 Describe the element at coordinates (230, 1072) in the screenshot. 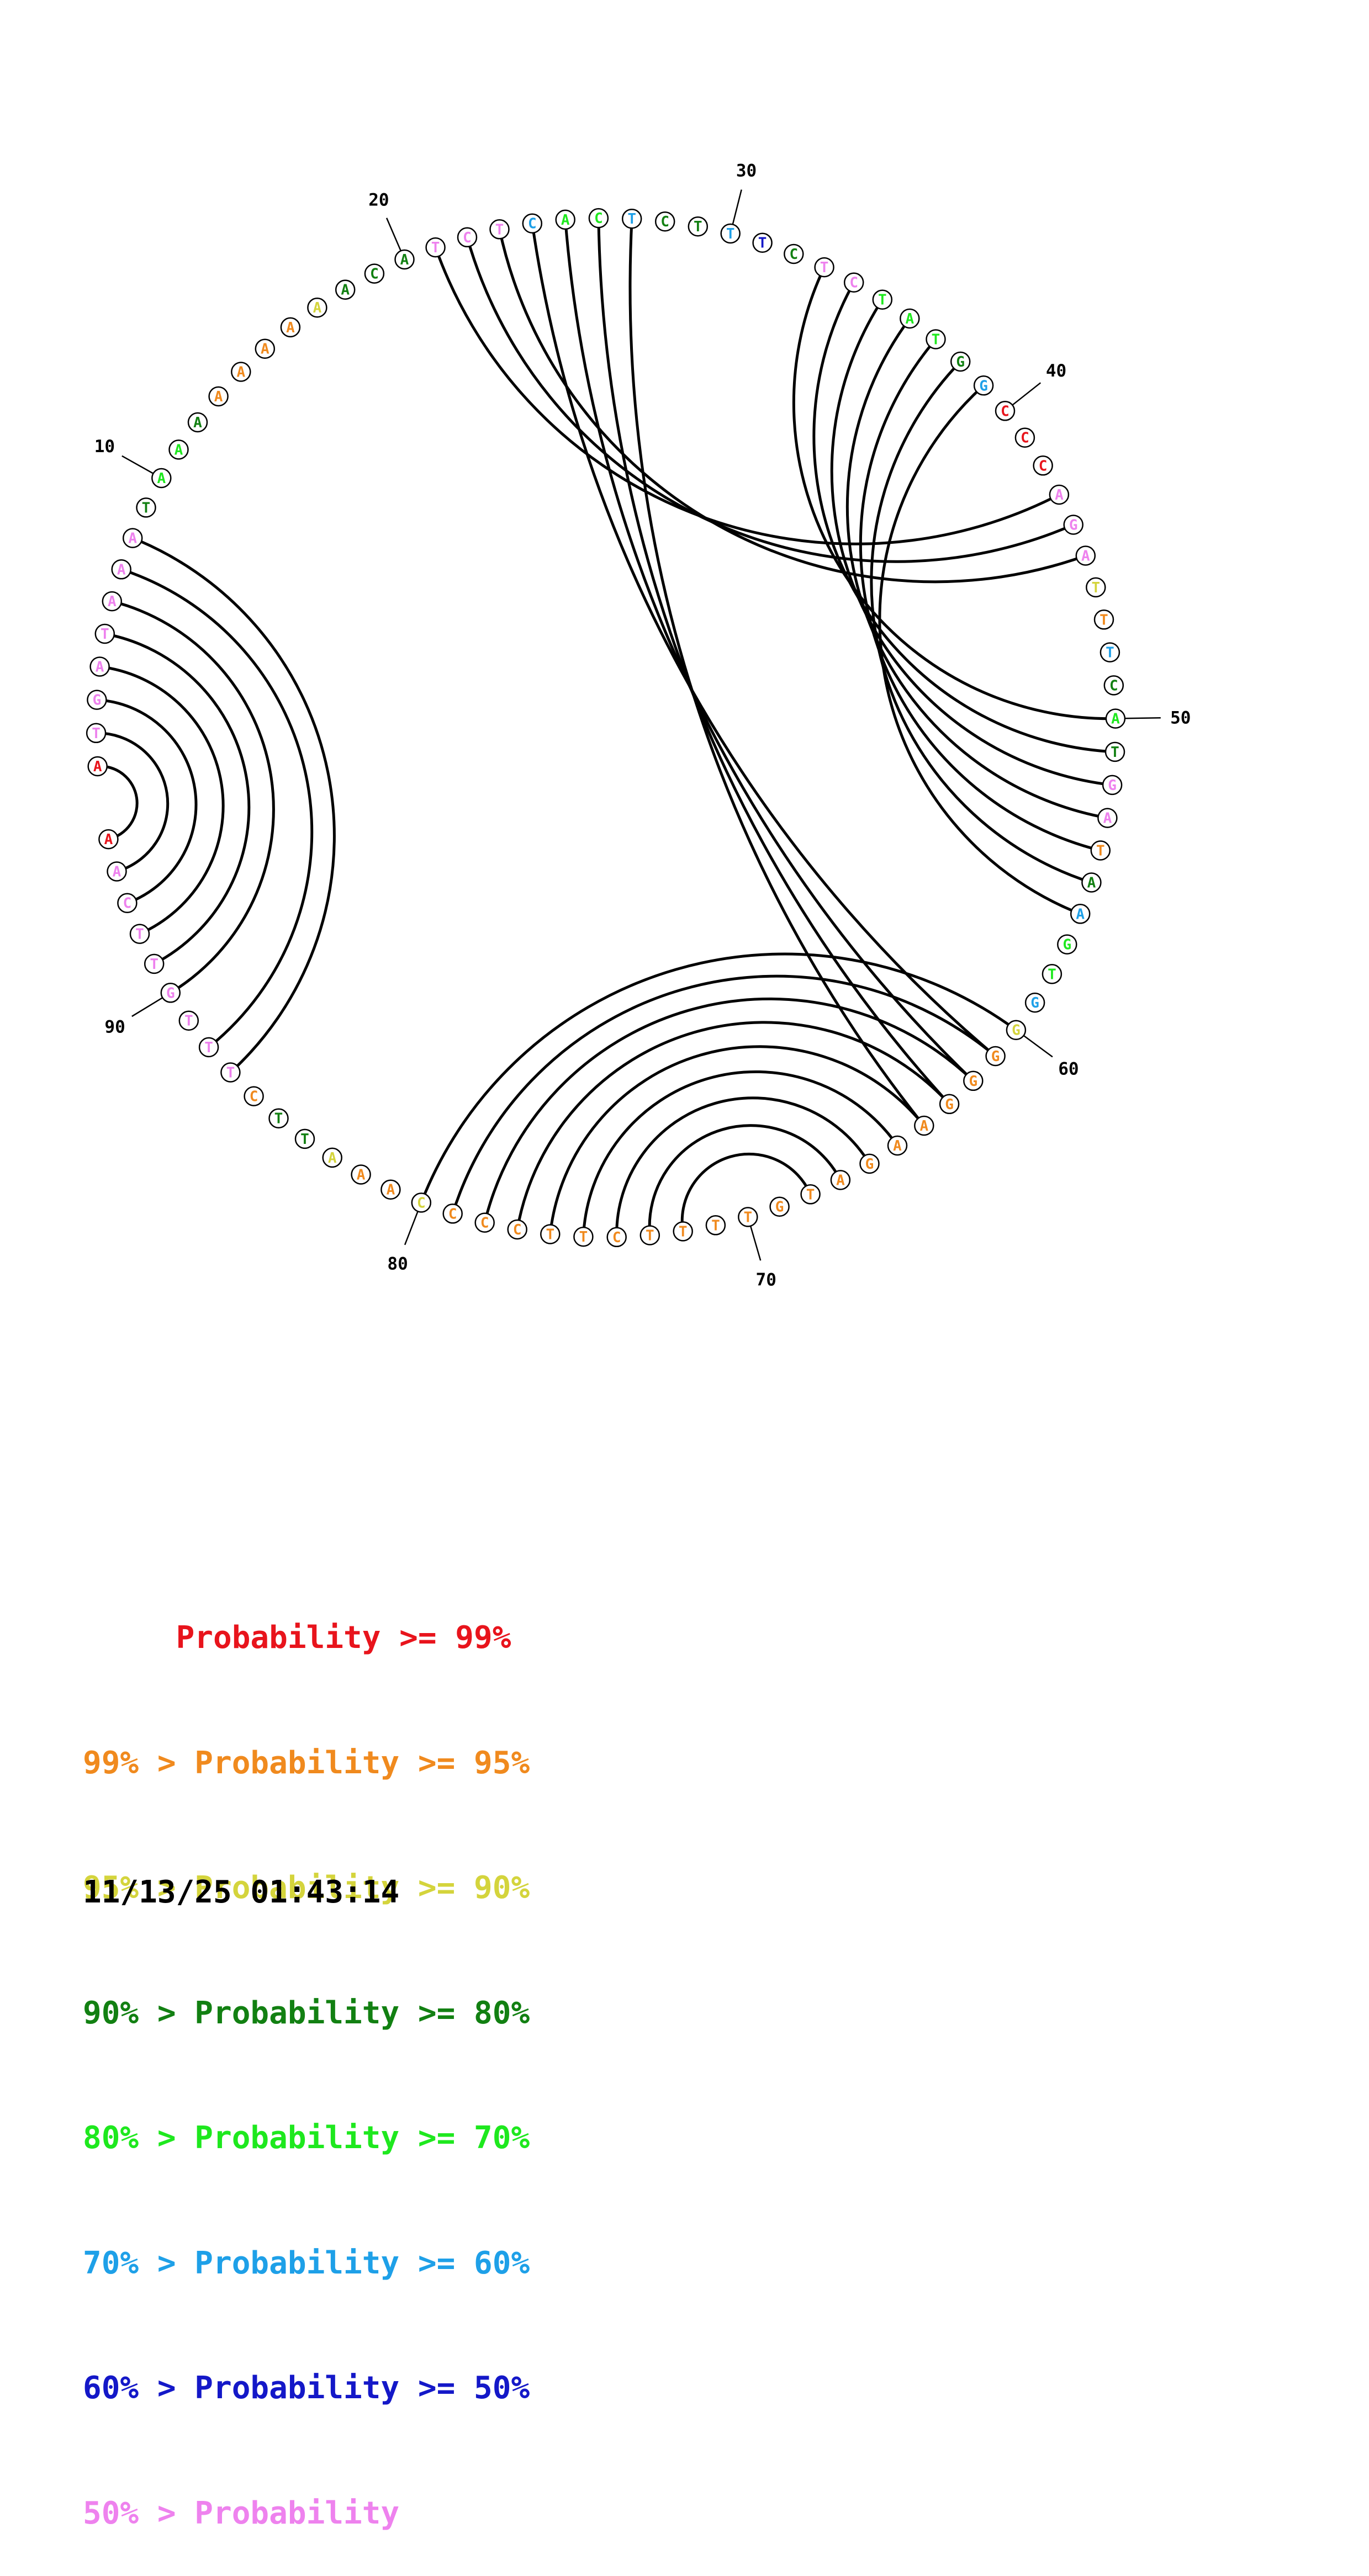

I see `nucleotide-87: T` at that location.